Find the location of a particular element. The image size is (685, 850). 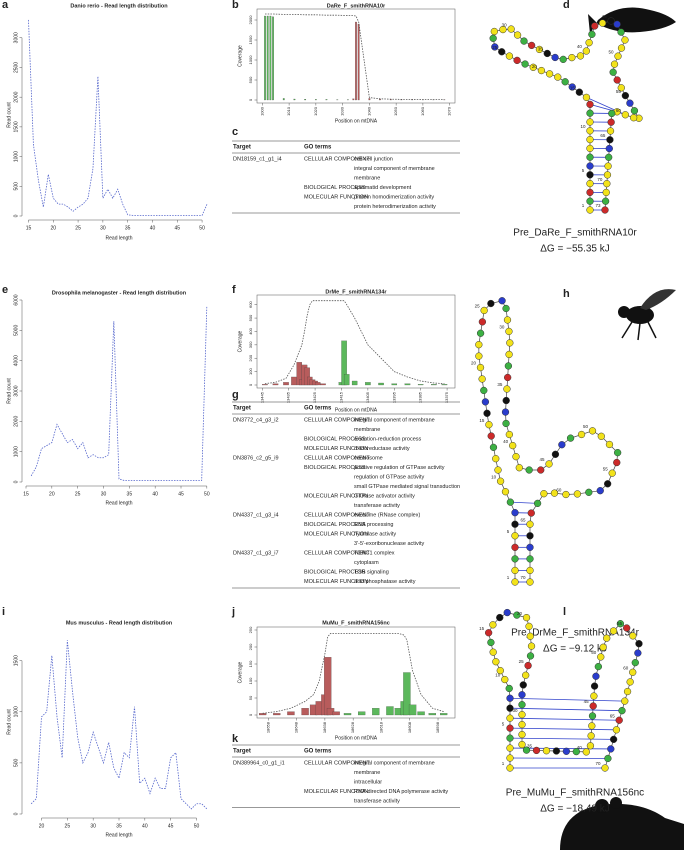

target-id: DN3876_c2_g5_i9 is located at coordinates (256, 458).